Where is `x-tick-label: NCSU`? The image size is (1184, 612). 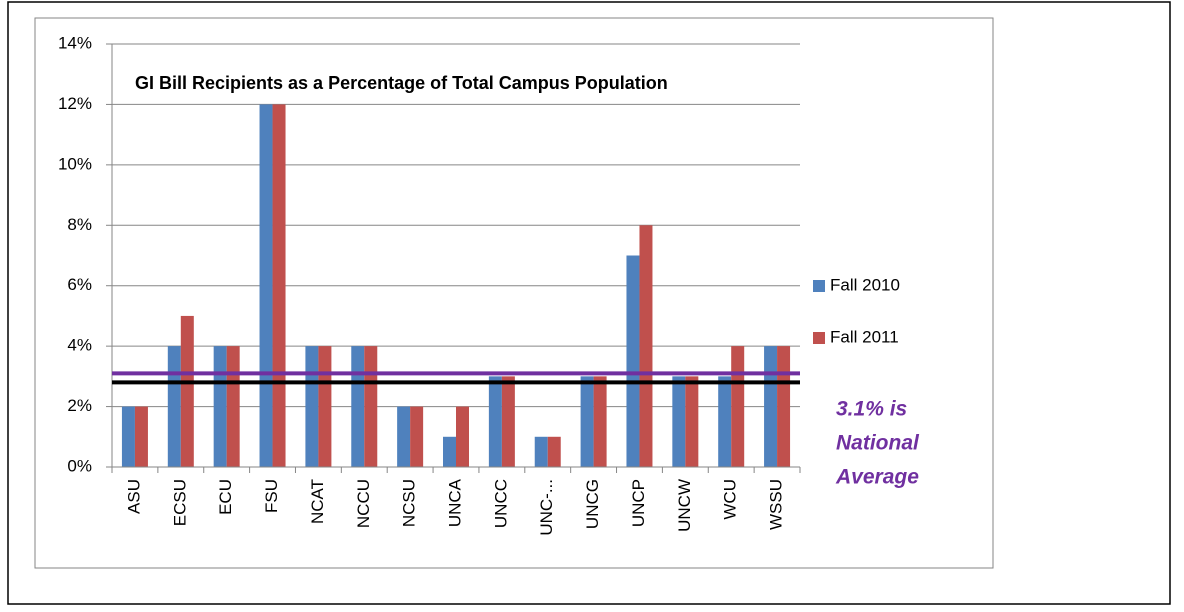
x-tick-label: NCSU is located at coordinates (409, 503).